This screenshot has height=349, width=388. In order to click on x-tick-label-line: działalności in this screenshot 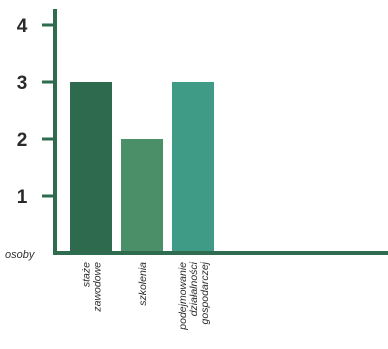, I will do `click(194, 288)`.